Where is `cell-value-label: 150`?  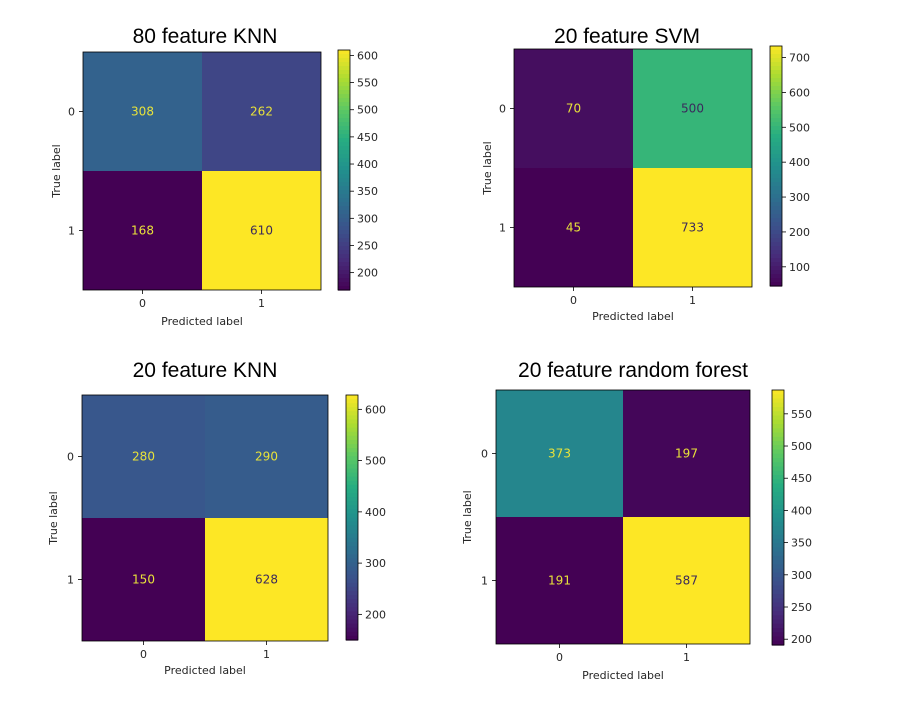
cell-value-label: 150 is located at coordinates (143, 580).